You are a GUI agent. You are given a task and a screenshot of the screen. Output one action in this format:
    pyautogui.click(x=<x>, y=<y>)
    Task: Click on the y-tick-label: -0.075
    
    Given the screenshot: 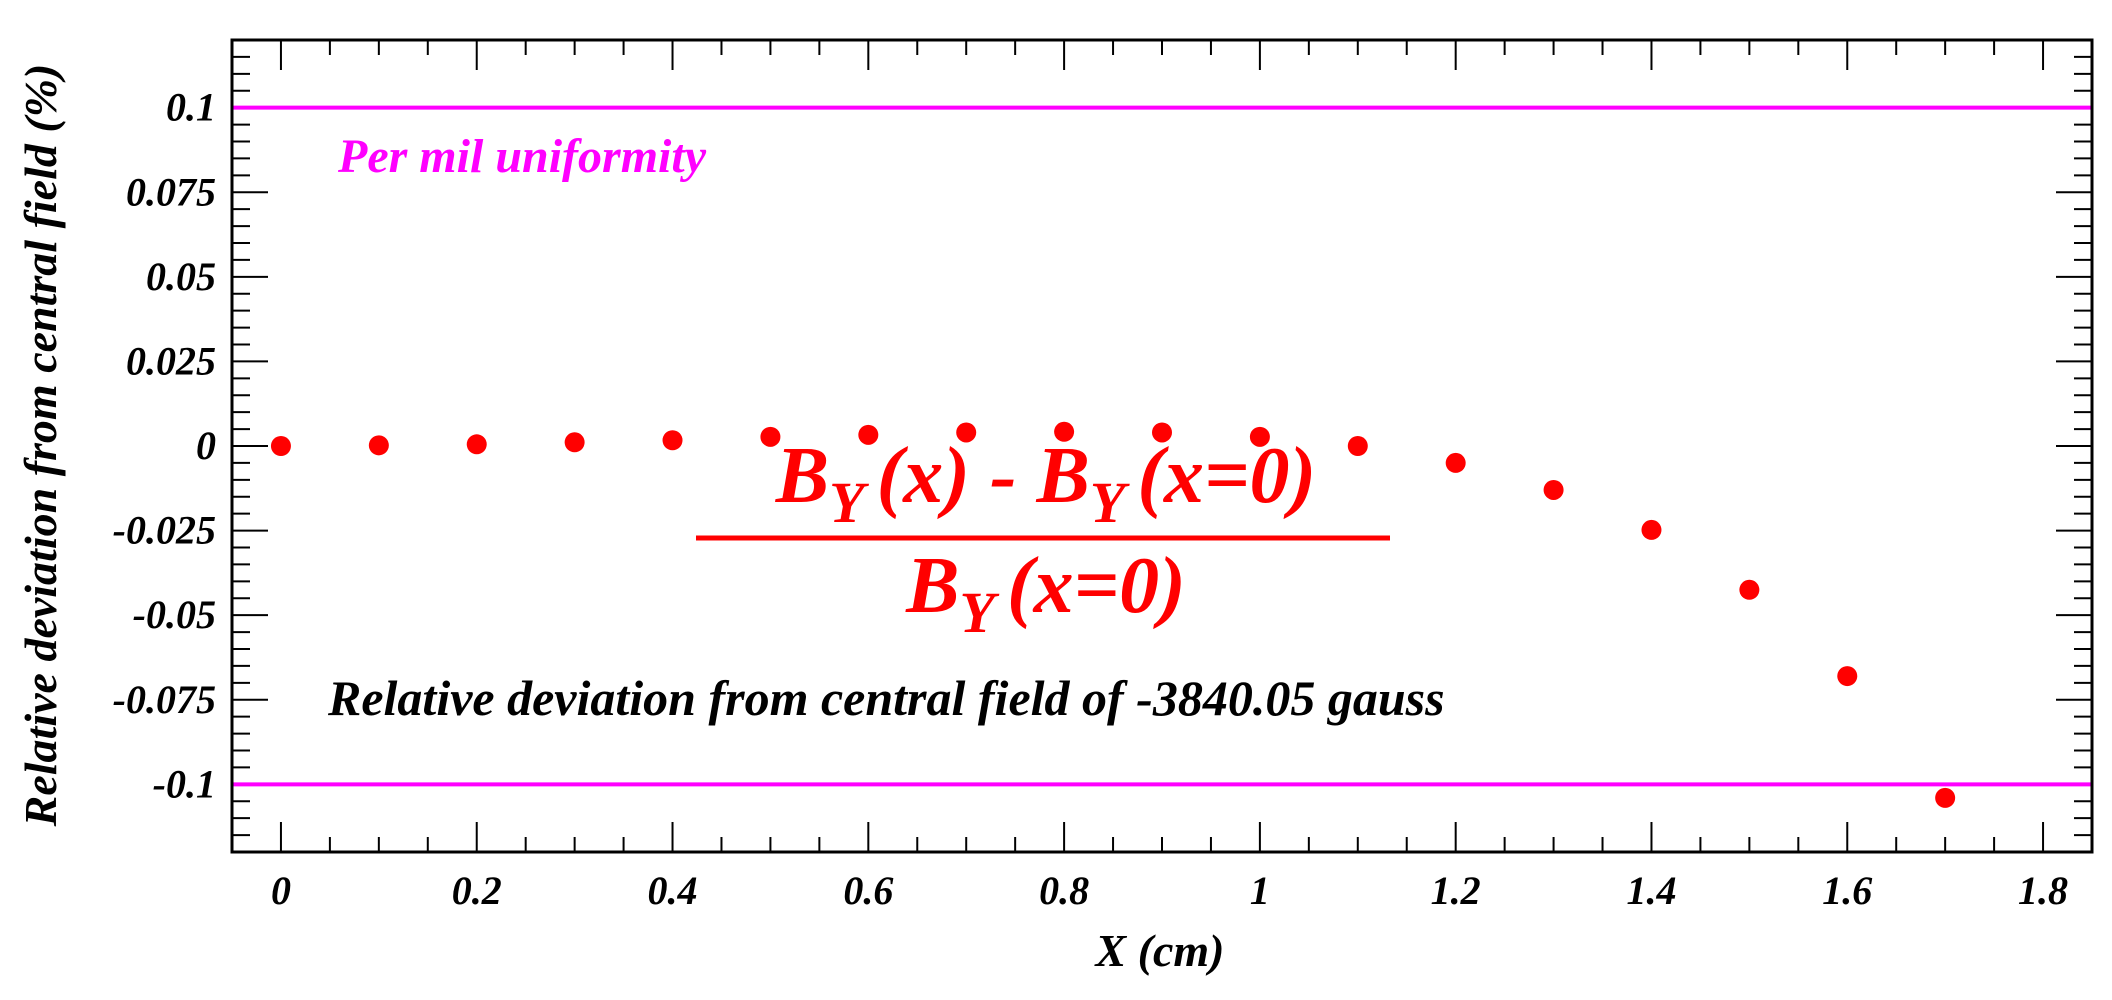 What is the action you would take?
    pyautogui.click(x=164, y=699)
    